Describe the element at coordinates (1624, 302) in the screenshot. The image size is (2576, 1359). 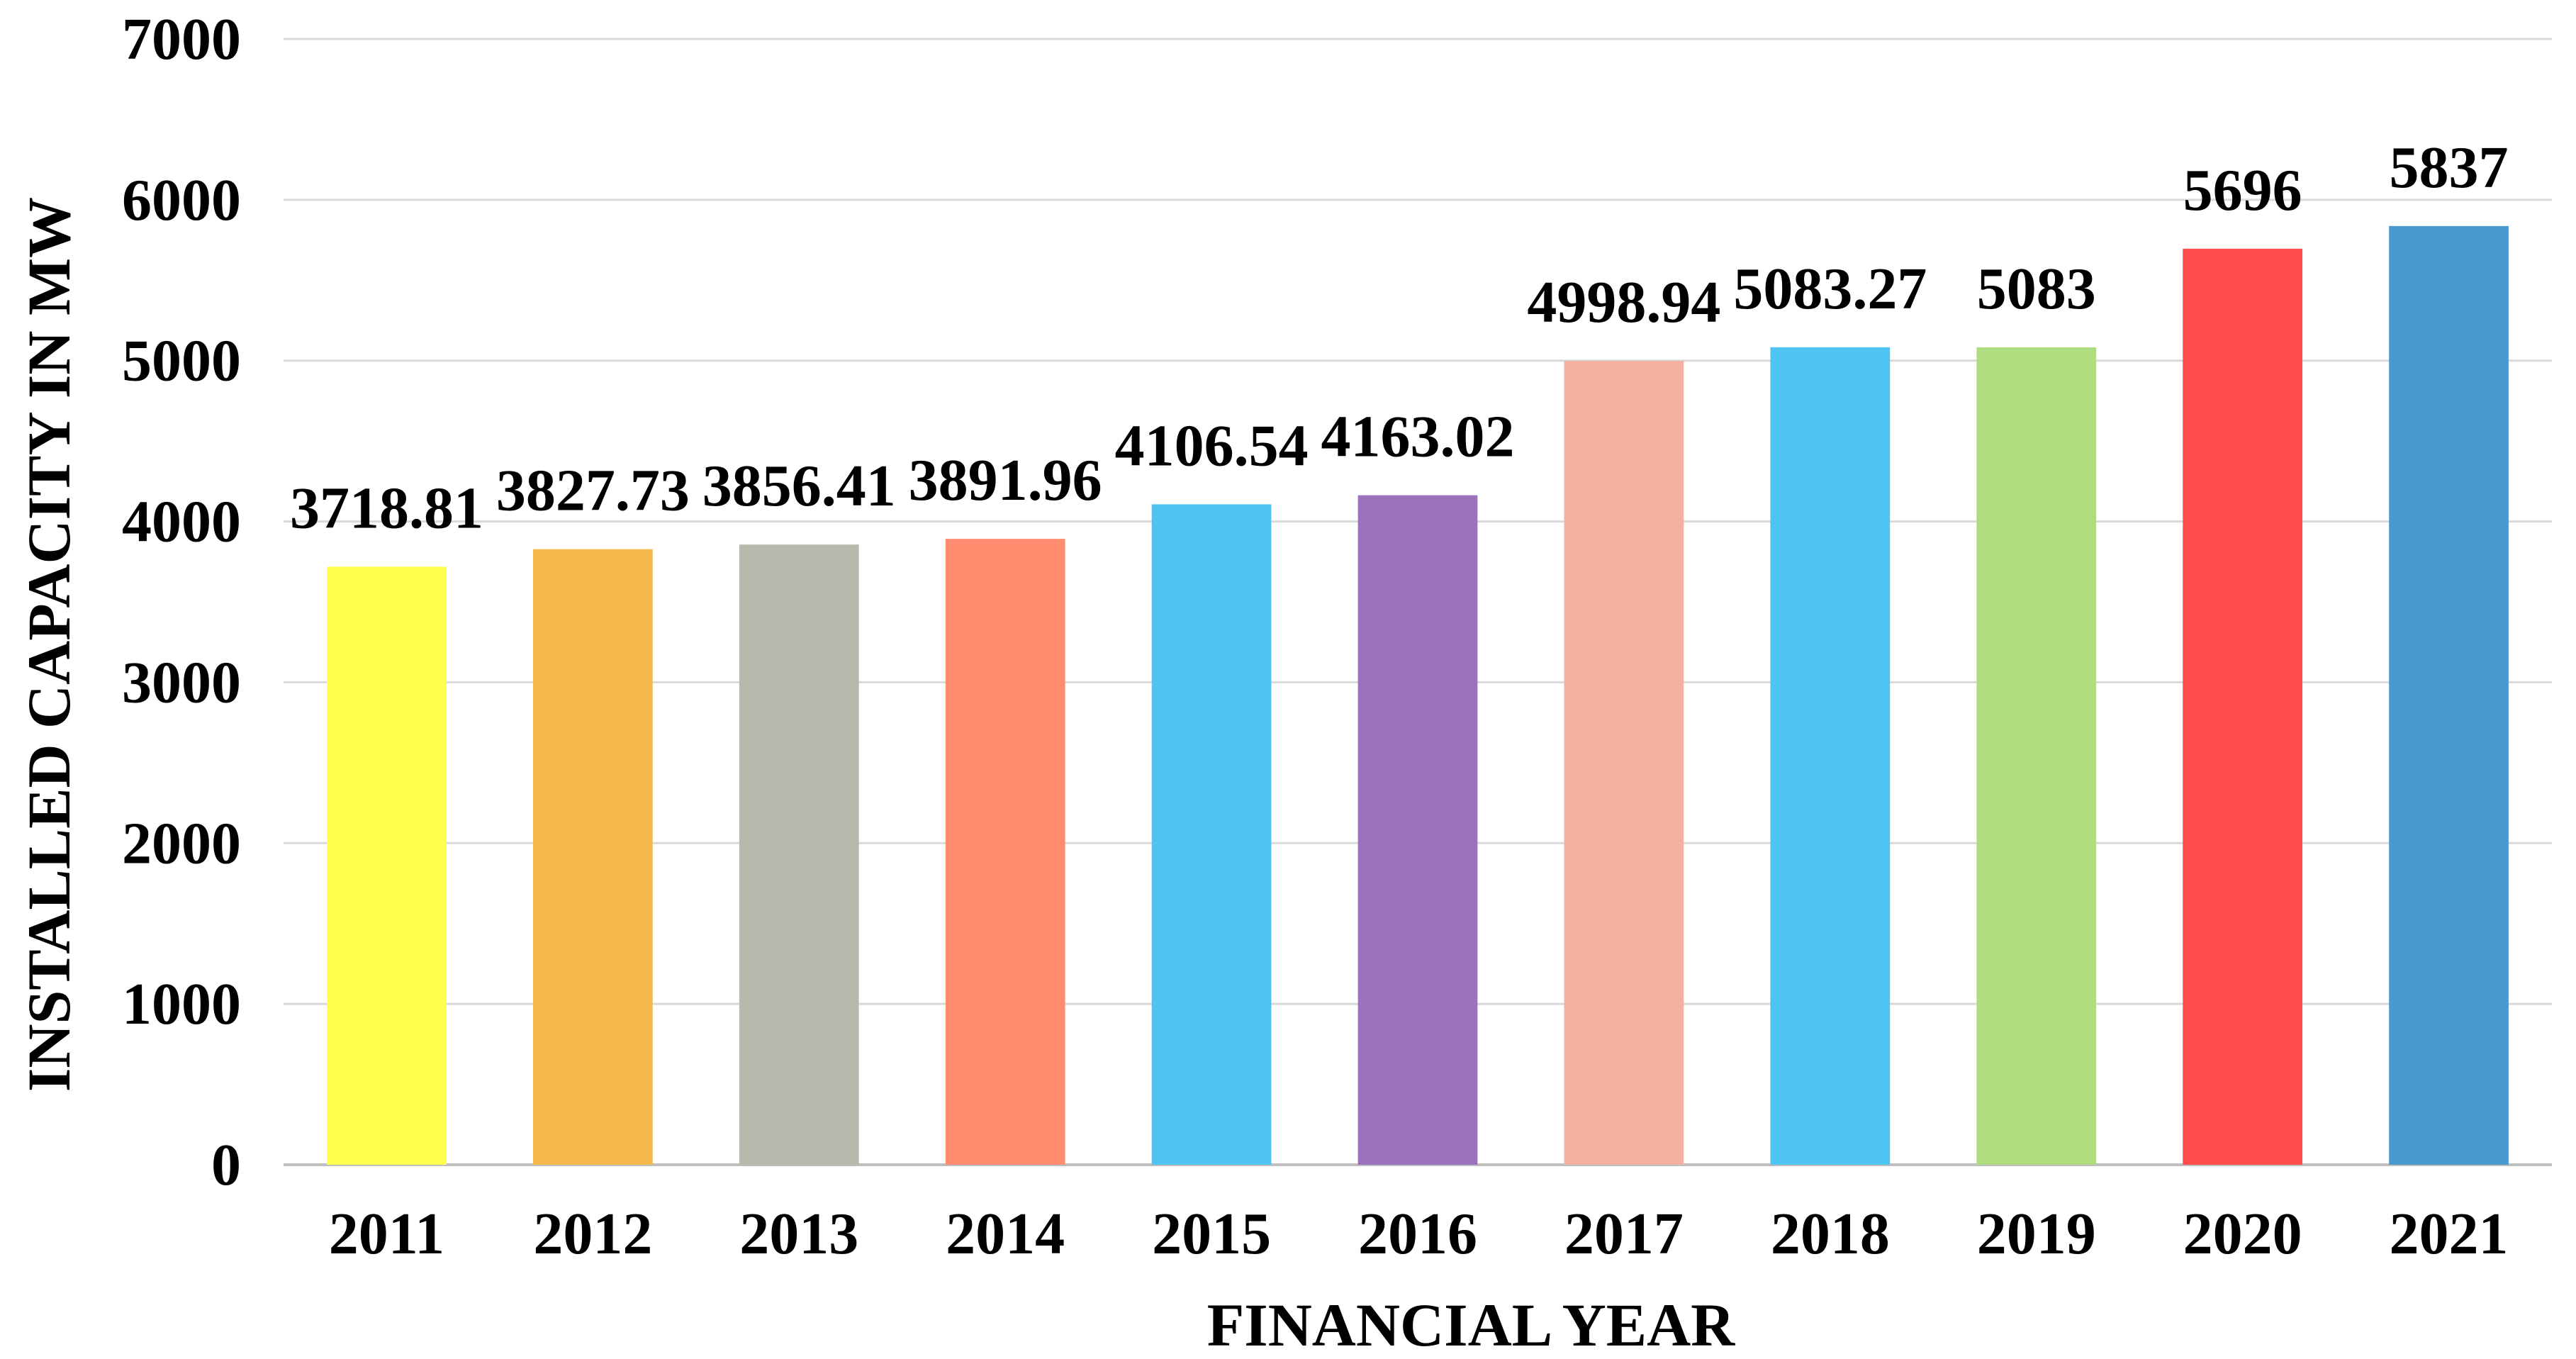
I see `data-label: 4998.94` at that location.